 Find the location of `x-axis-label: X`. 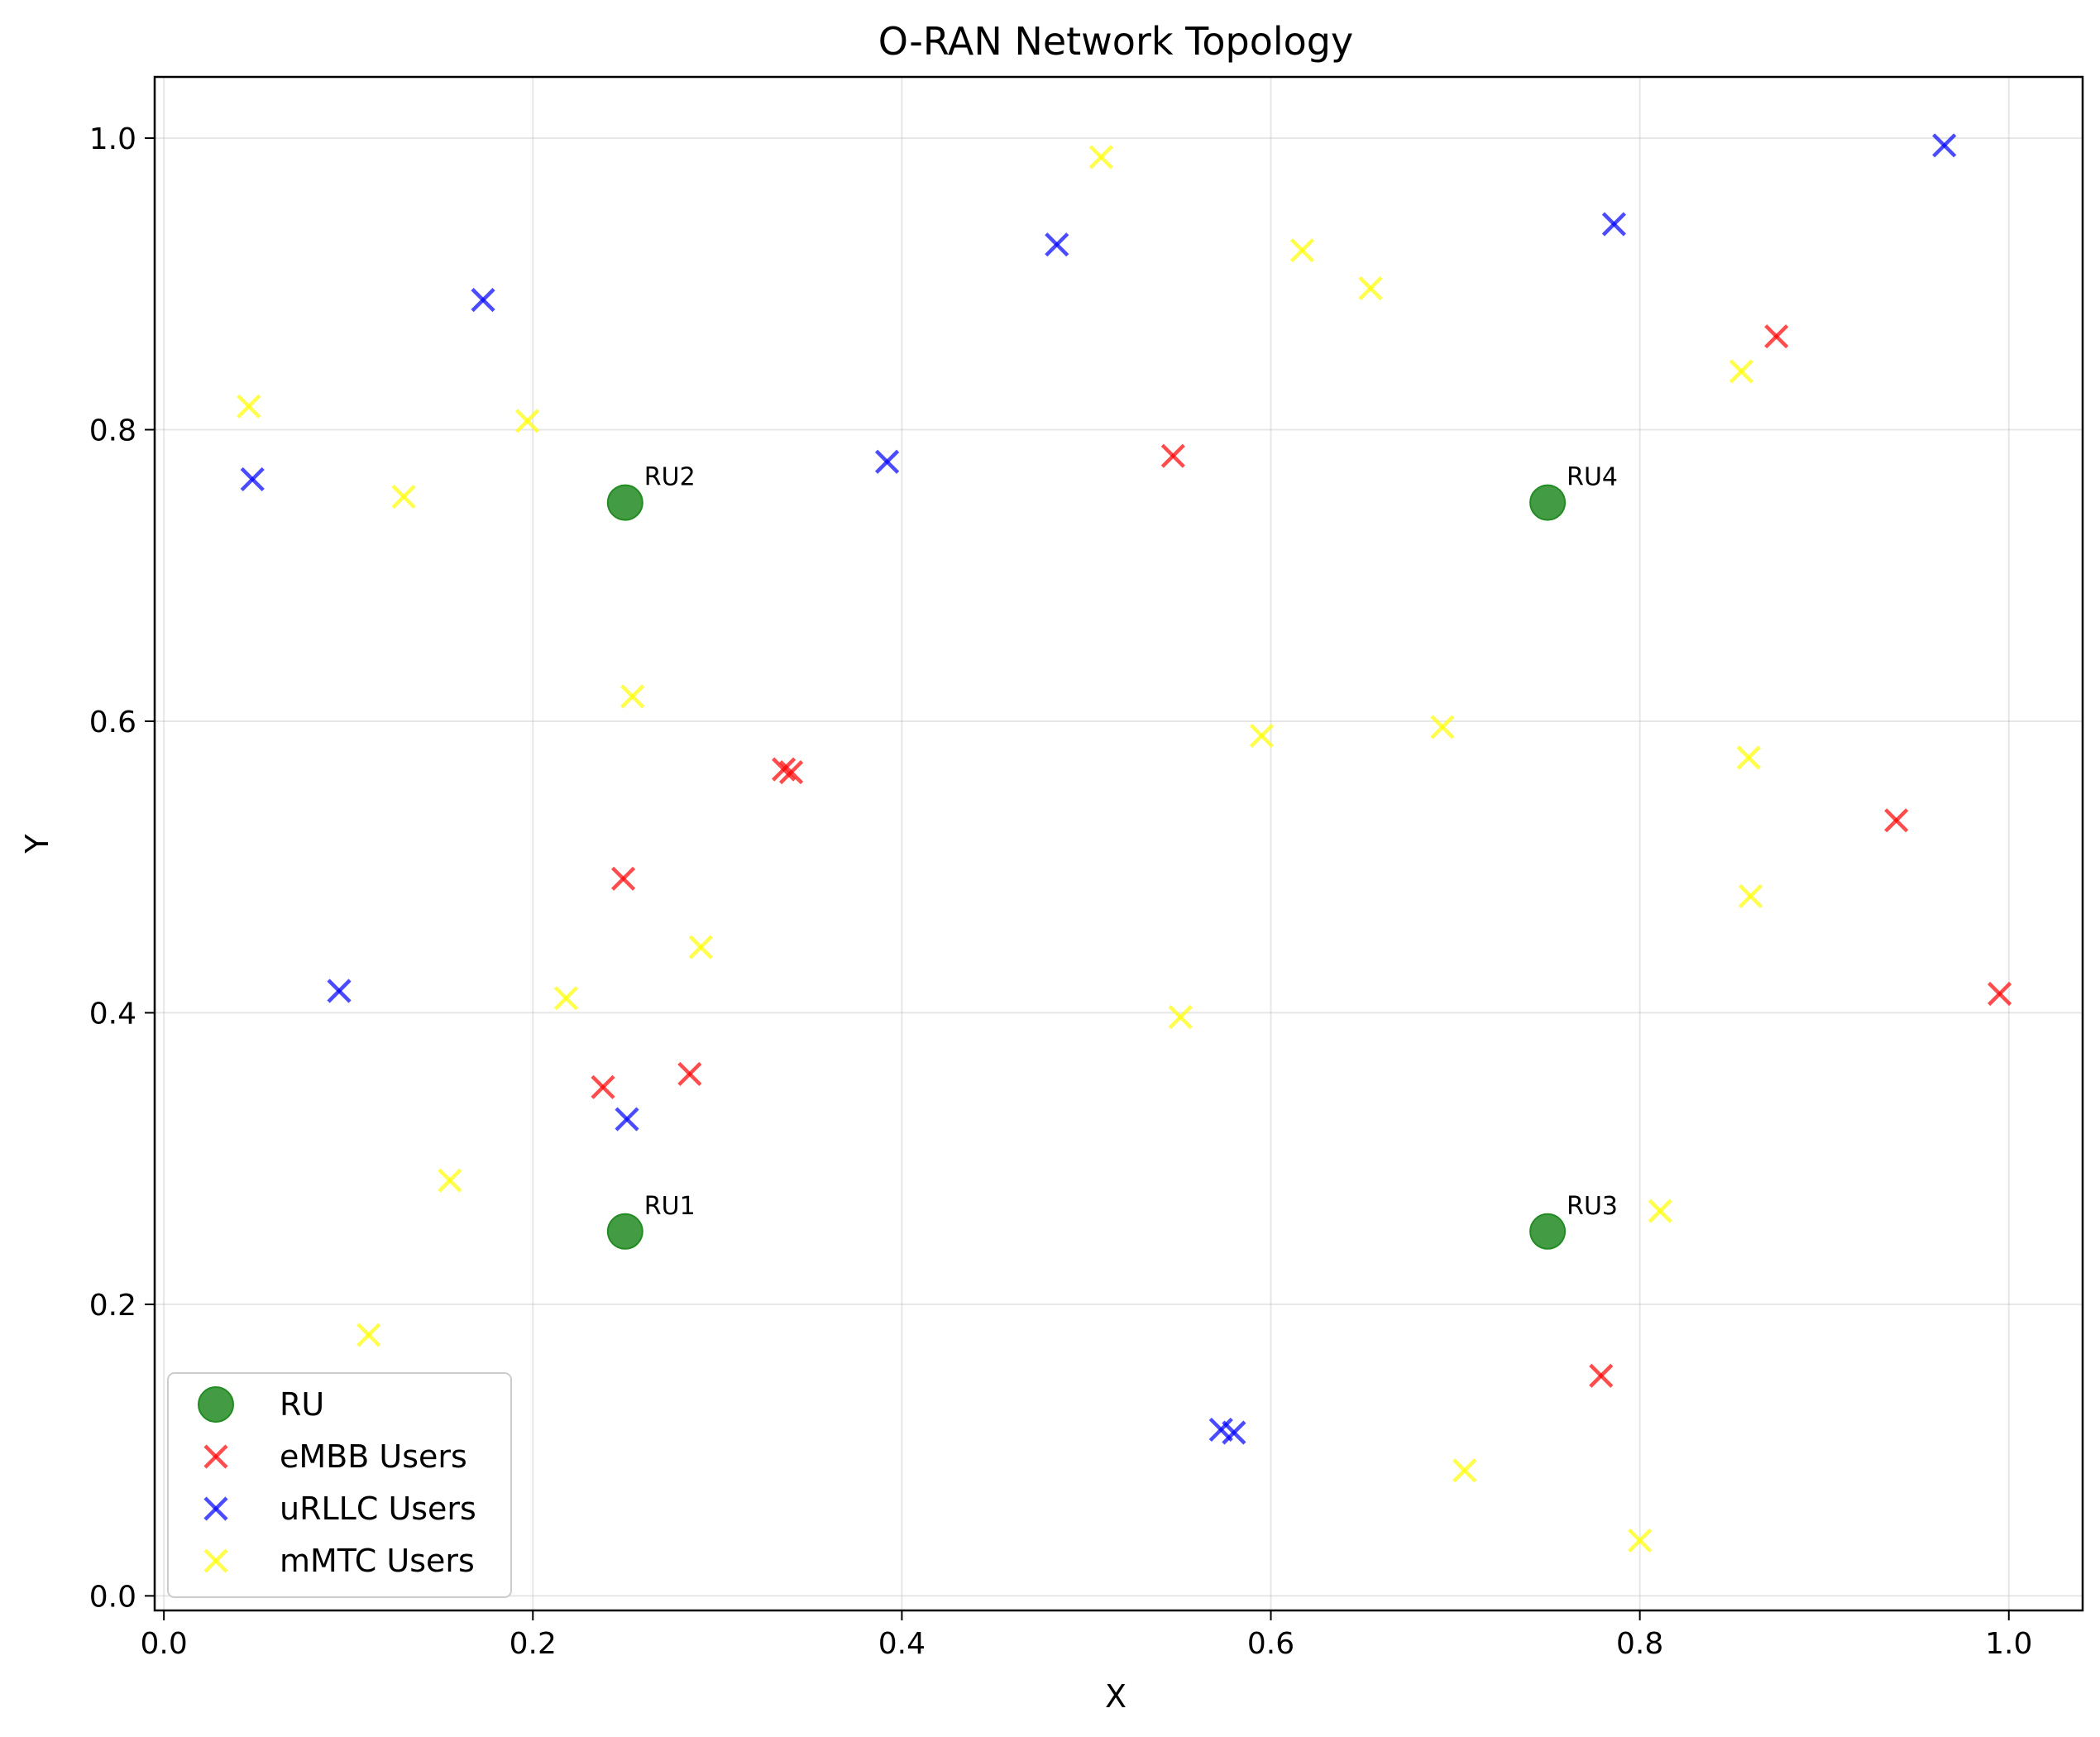

x-axis-label: X is located at coordinates (1116, 1696).